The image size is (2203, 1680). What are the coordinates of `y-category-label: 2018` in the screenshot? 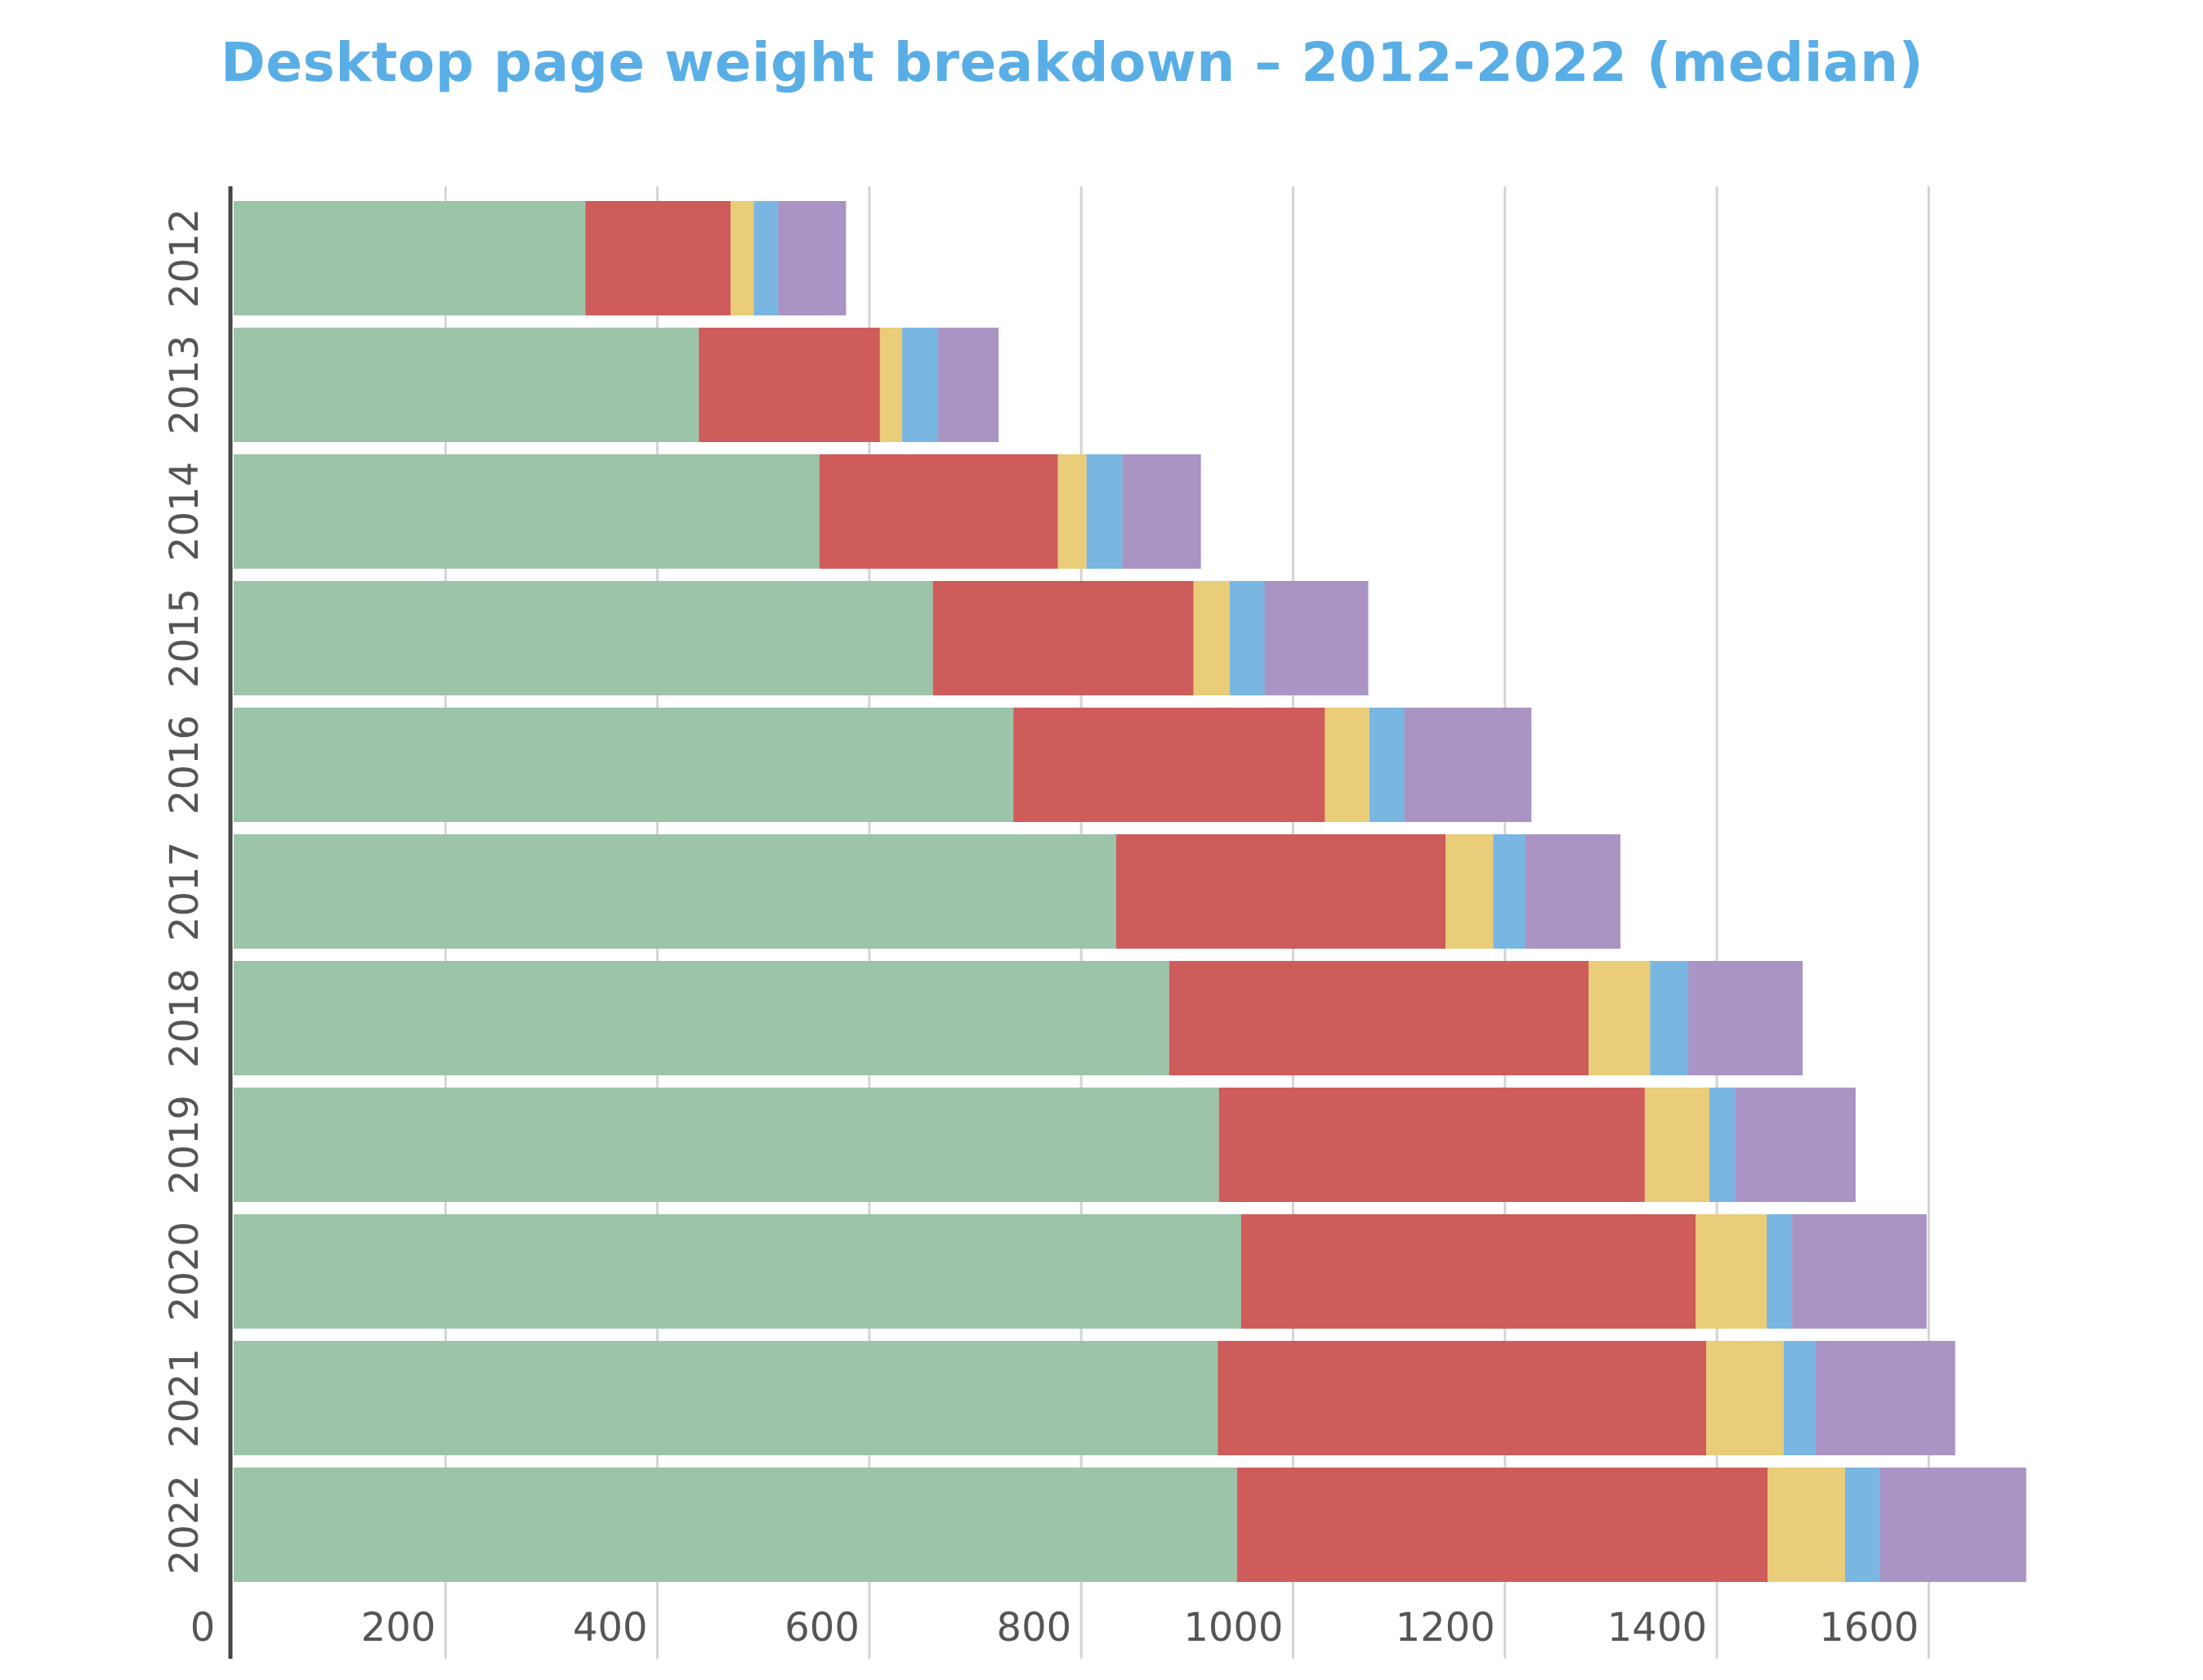 It's located at (185, 1018).